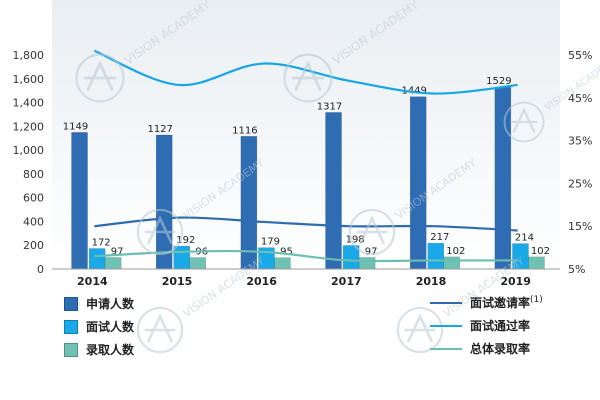 Image resolution: width=600 pixels, height=400 pixels. I want to click on bar-value-label: 217, so click(439, 237).